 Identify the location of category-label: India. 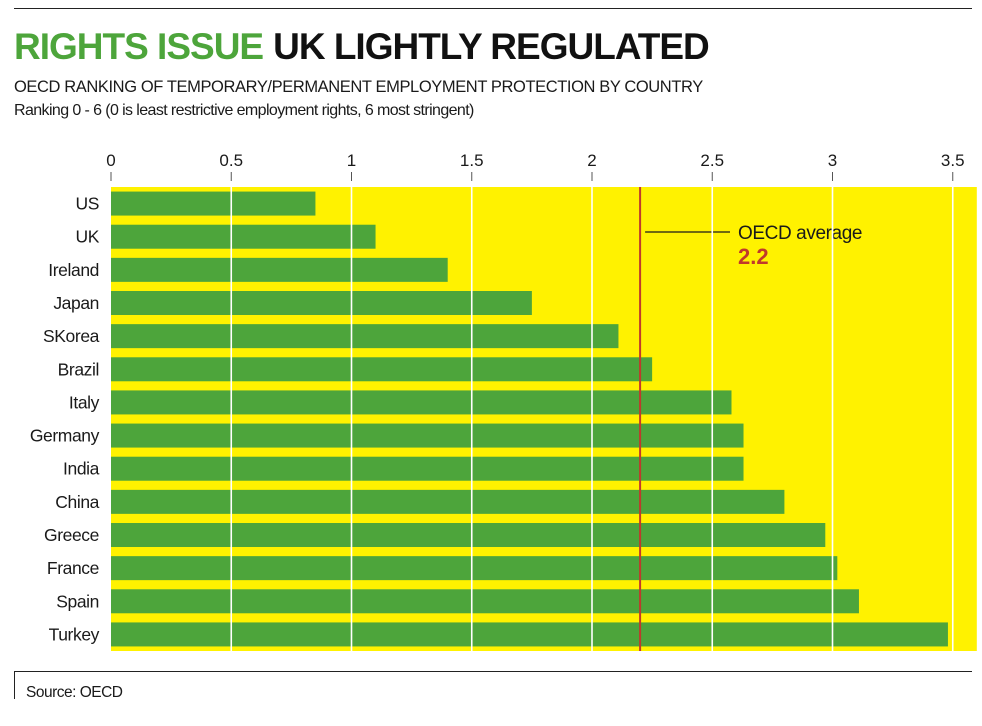
(81, 469).